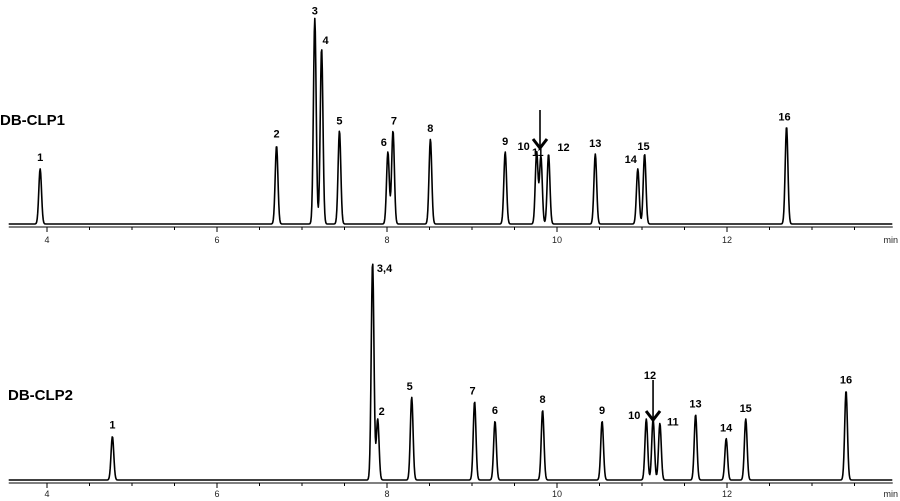 This screenshot has height=501, width=900. I want to click on column-label: DB-CLP2, so click(40, 395).